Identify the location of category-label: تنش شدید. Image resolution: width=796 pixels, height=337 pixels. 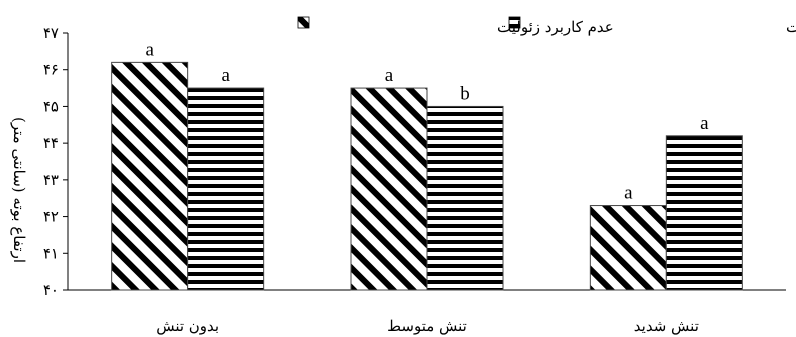
(666, 326).